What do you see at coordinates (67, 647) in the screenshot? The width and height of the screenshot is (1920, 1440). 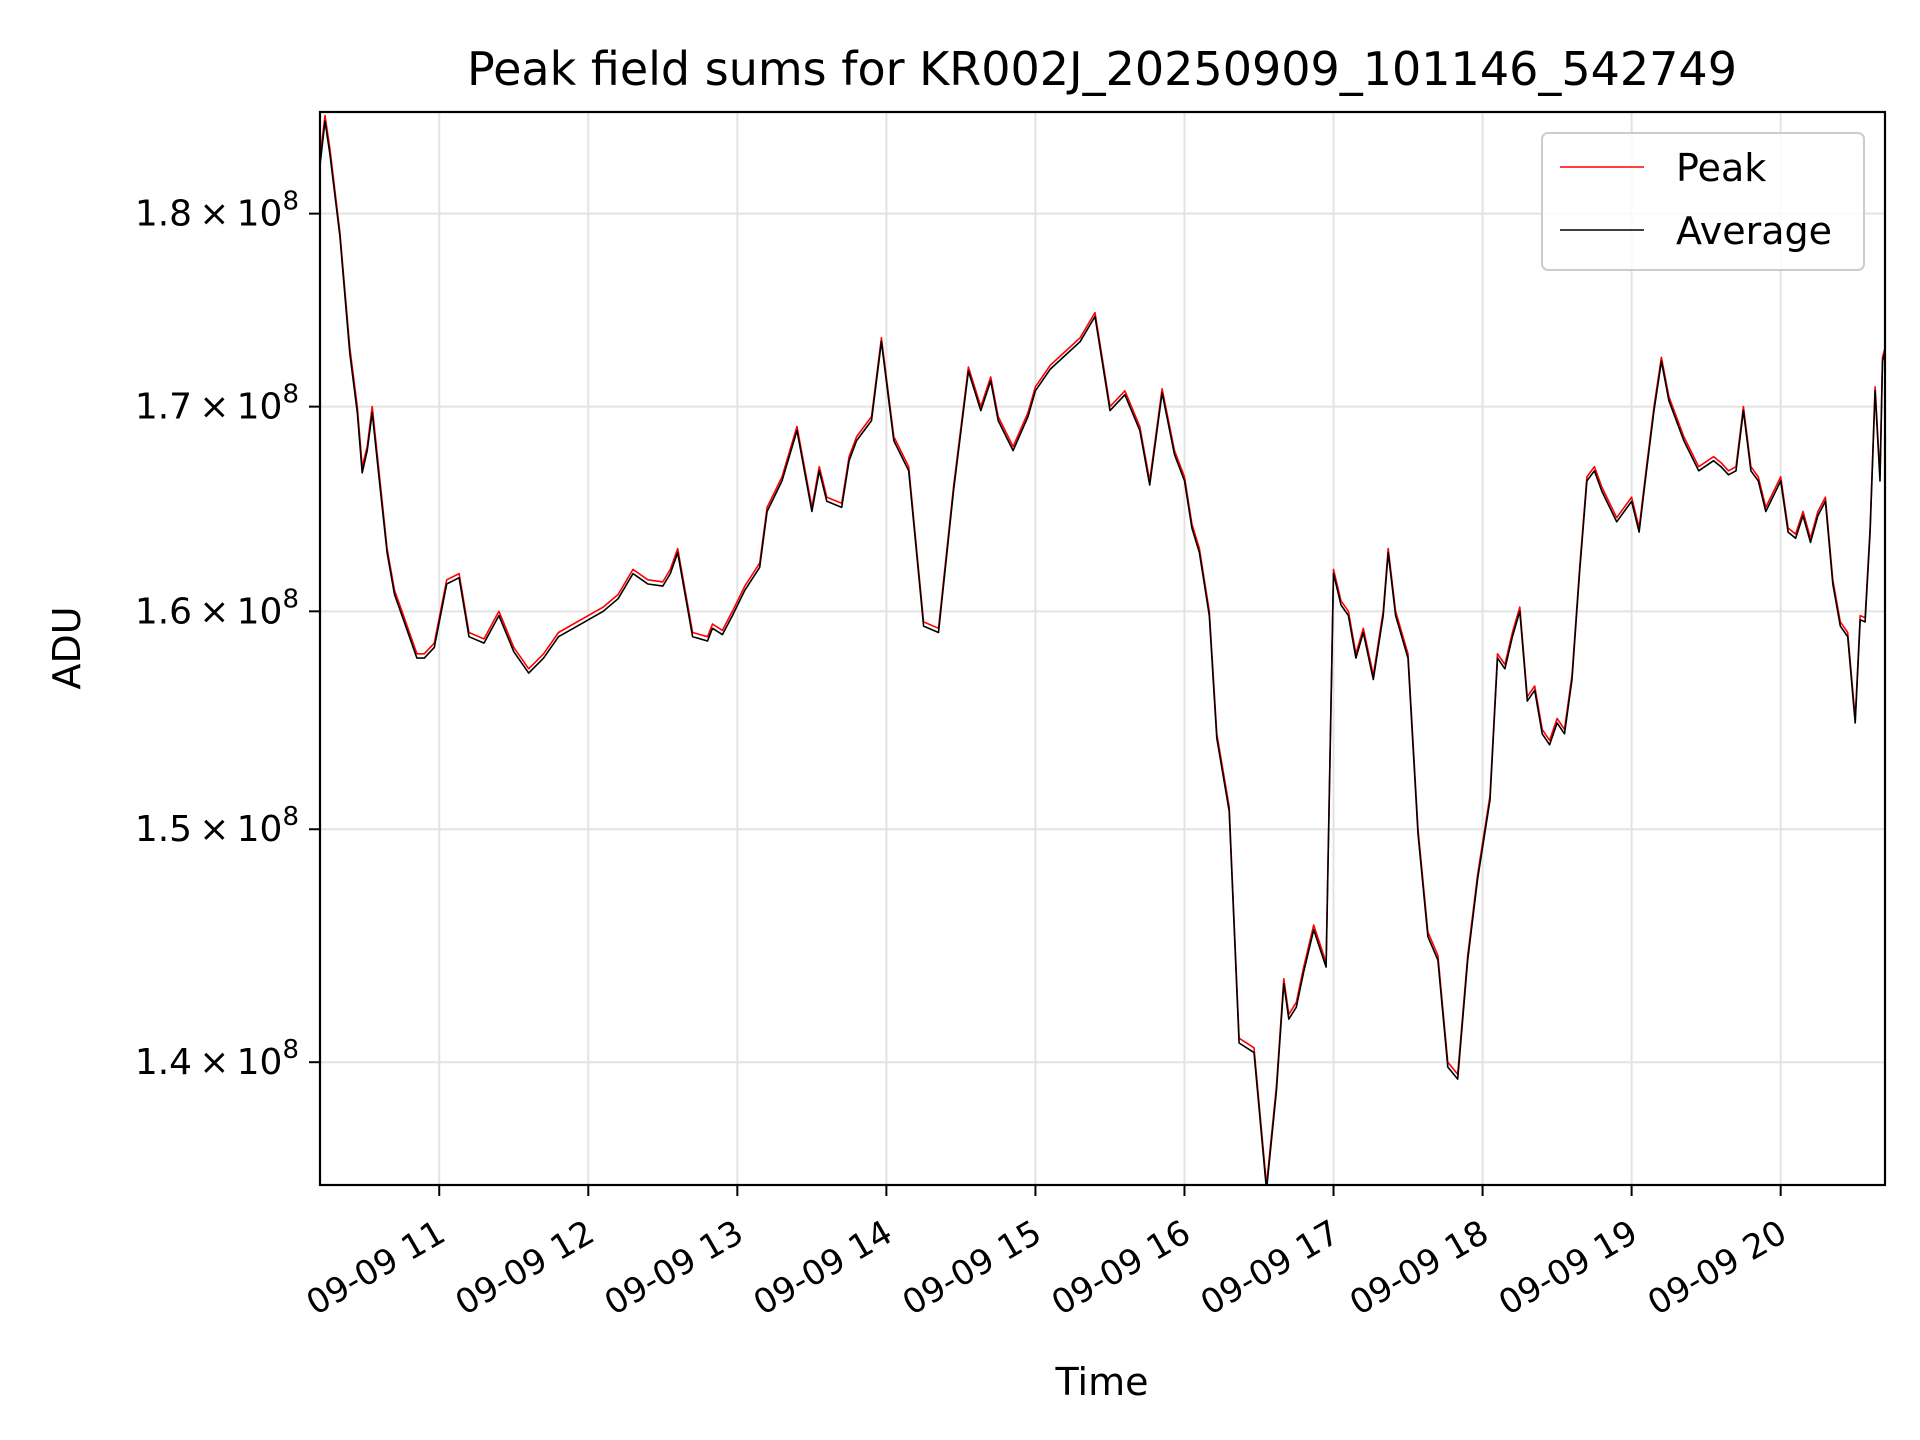 I see `y-axis-label: ADU` at bounding box center [67, 647].